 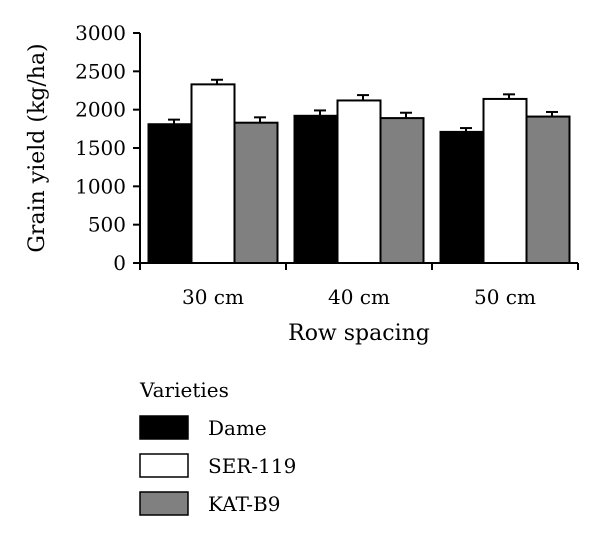 What do you see at coordinates (359, 297) in the screenshot?
I see `x-tick-label-1: 40 cm` at bounding box center [359, 297].